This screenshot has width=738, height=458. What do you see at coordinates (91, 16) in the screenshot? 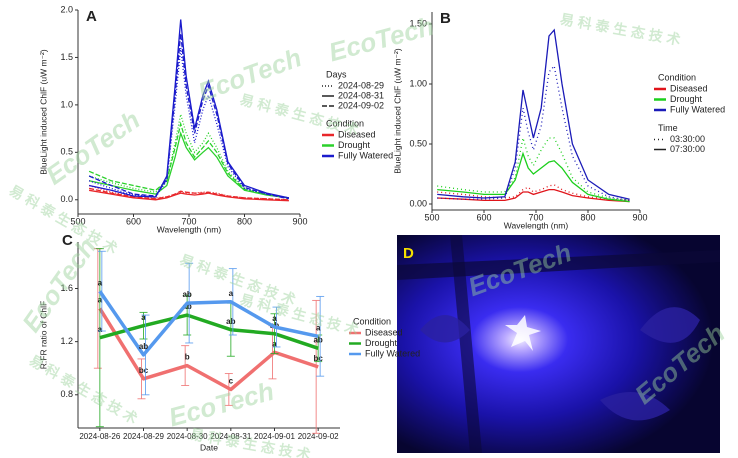
I see `panel-label: A` at bounding box center [91, 16].